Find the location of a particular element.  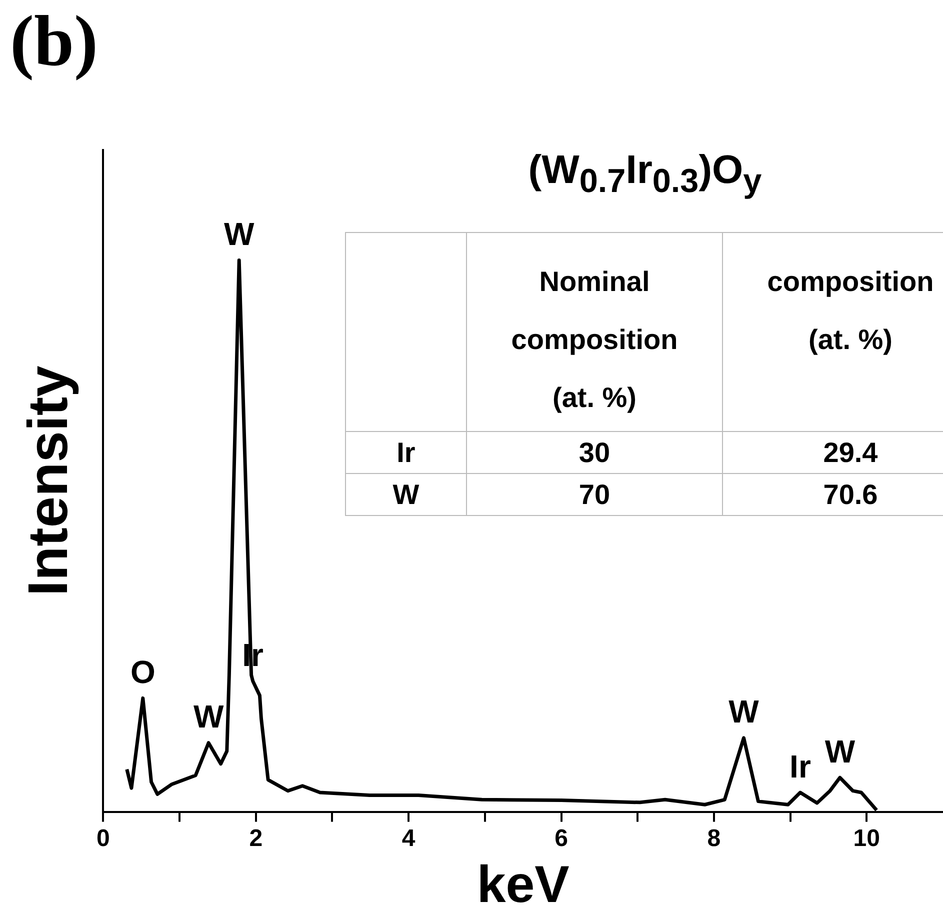

x-axis-title: keV is located at coordinates (523, 885).